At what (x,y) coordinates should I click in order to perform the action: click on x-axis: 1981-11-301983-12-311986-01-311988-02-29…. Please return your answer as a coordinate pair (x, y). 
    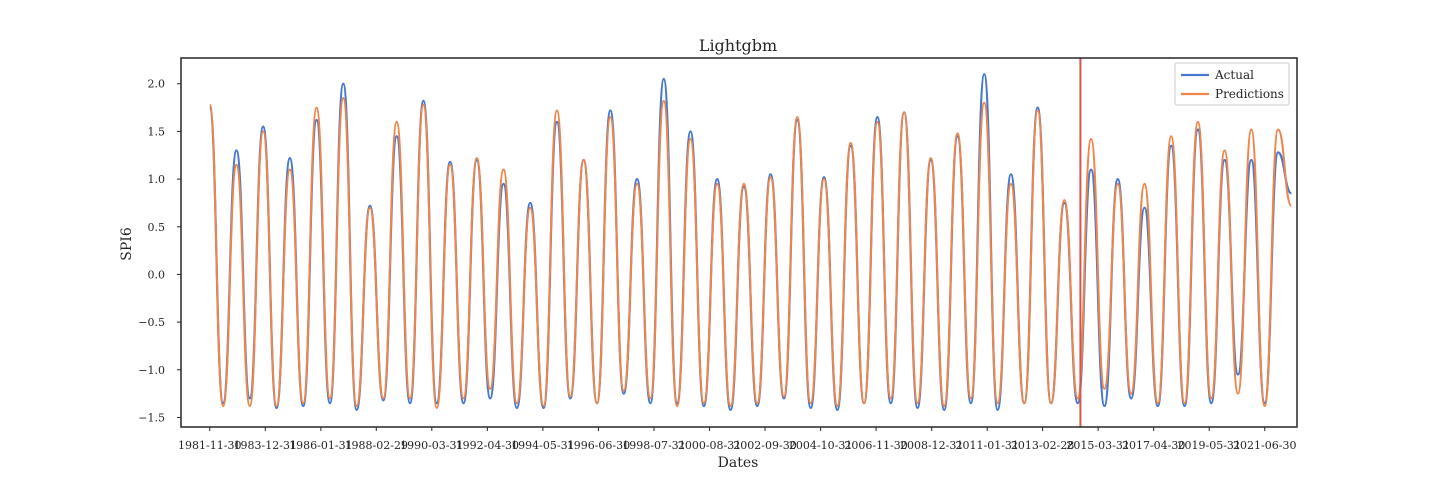
    Looking at the image, I should click on (737, 439).